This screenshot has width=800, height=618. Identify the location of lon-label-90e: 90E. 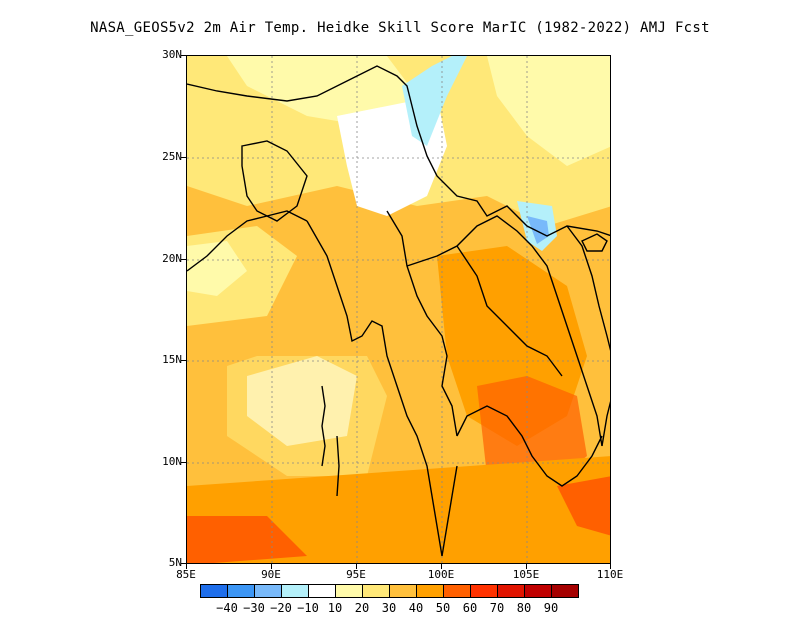
(271, 574).